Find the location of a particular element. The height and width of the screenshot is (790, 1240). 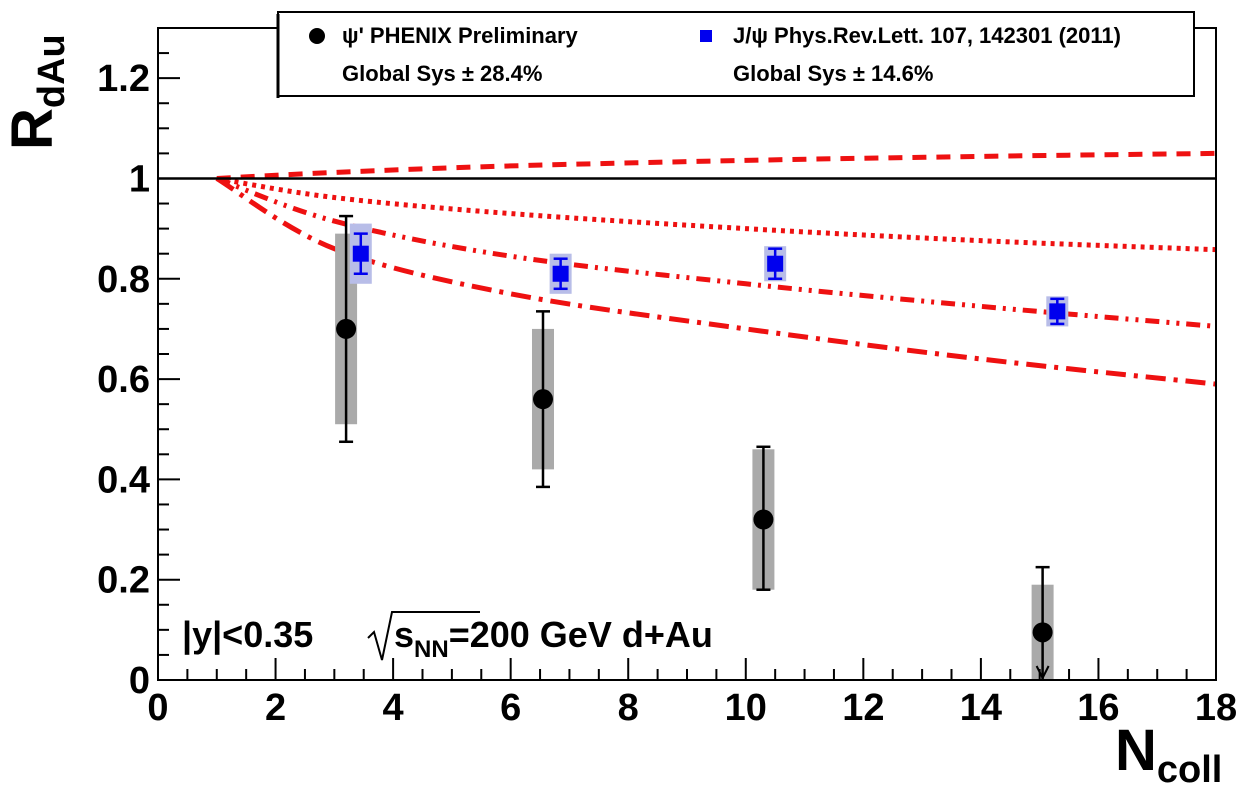

legend-sys-jpsi: Global Sys ± 14.6% is located at coordinates (833, 73).